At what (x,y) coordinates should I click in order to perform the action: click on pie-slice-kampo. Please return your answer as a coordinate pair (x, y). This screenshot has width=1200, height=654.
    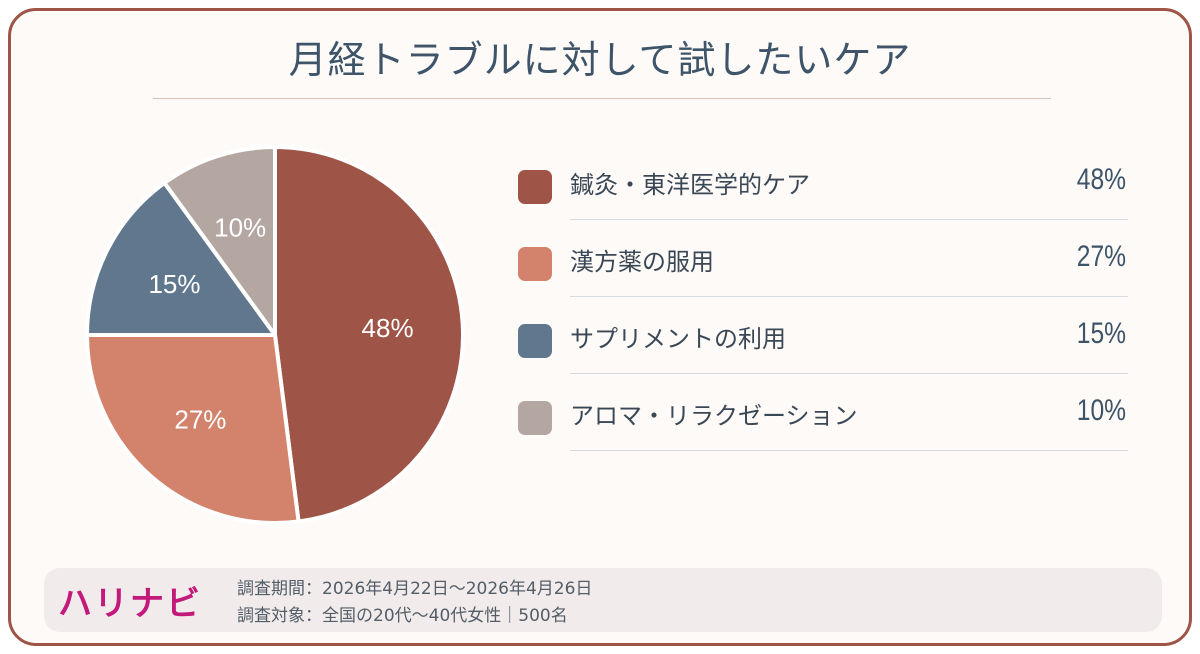
    Looking at the image, I should click on (193, 429).